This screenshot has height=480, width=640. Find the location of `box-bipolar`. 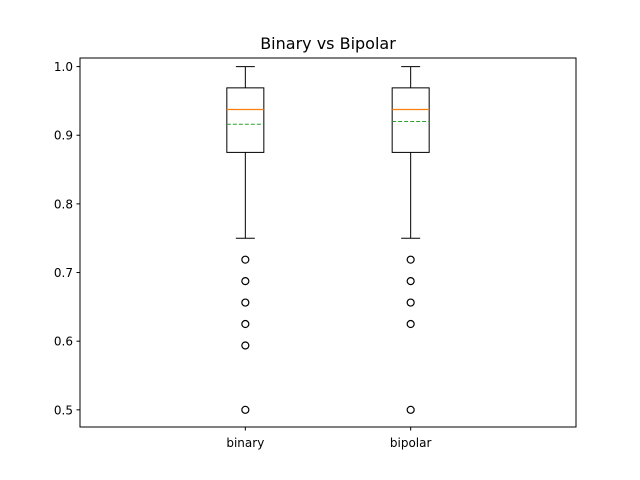

box-bipolar is located at coordinates (410, 240).